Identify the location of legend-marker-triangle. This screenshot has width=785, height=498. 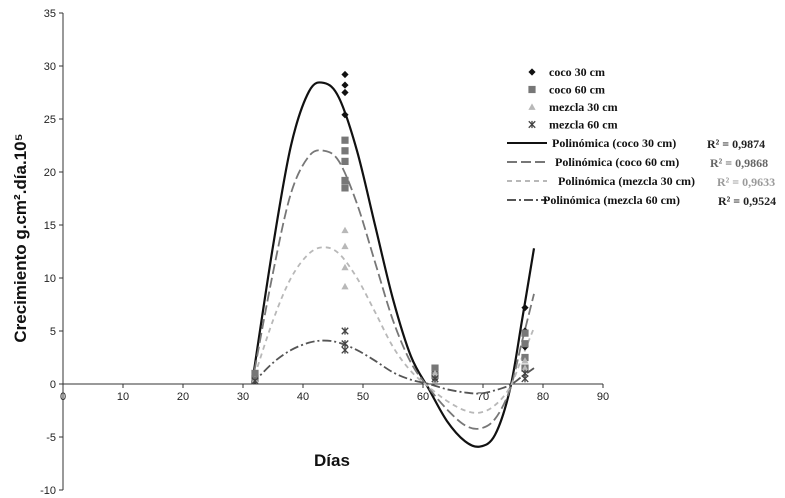
(532, 106).